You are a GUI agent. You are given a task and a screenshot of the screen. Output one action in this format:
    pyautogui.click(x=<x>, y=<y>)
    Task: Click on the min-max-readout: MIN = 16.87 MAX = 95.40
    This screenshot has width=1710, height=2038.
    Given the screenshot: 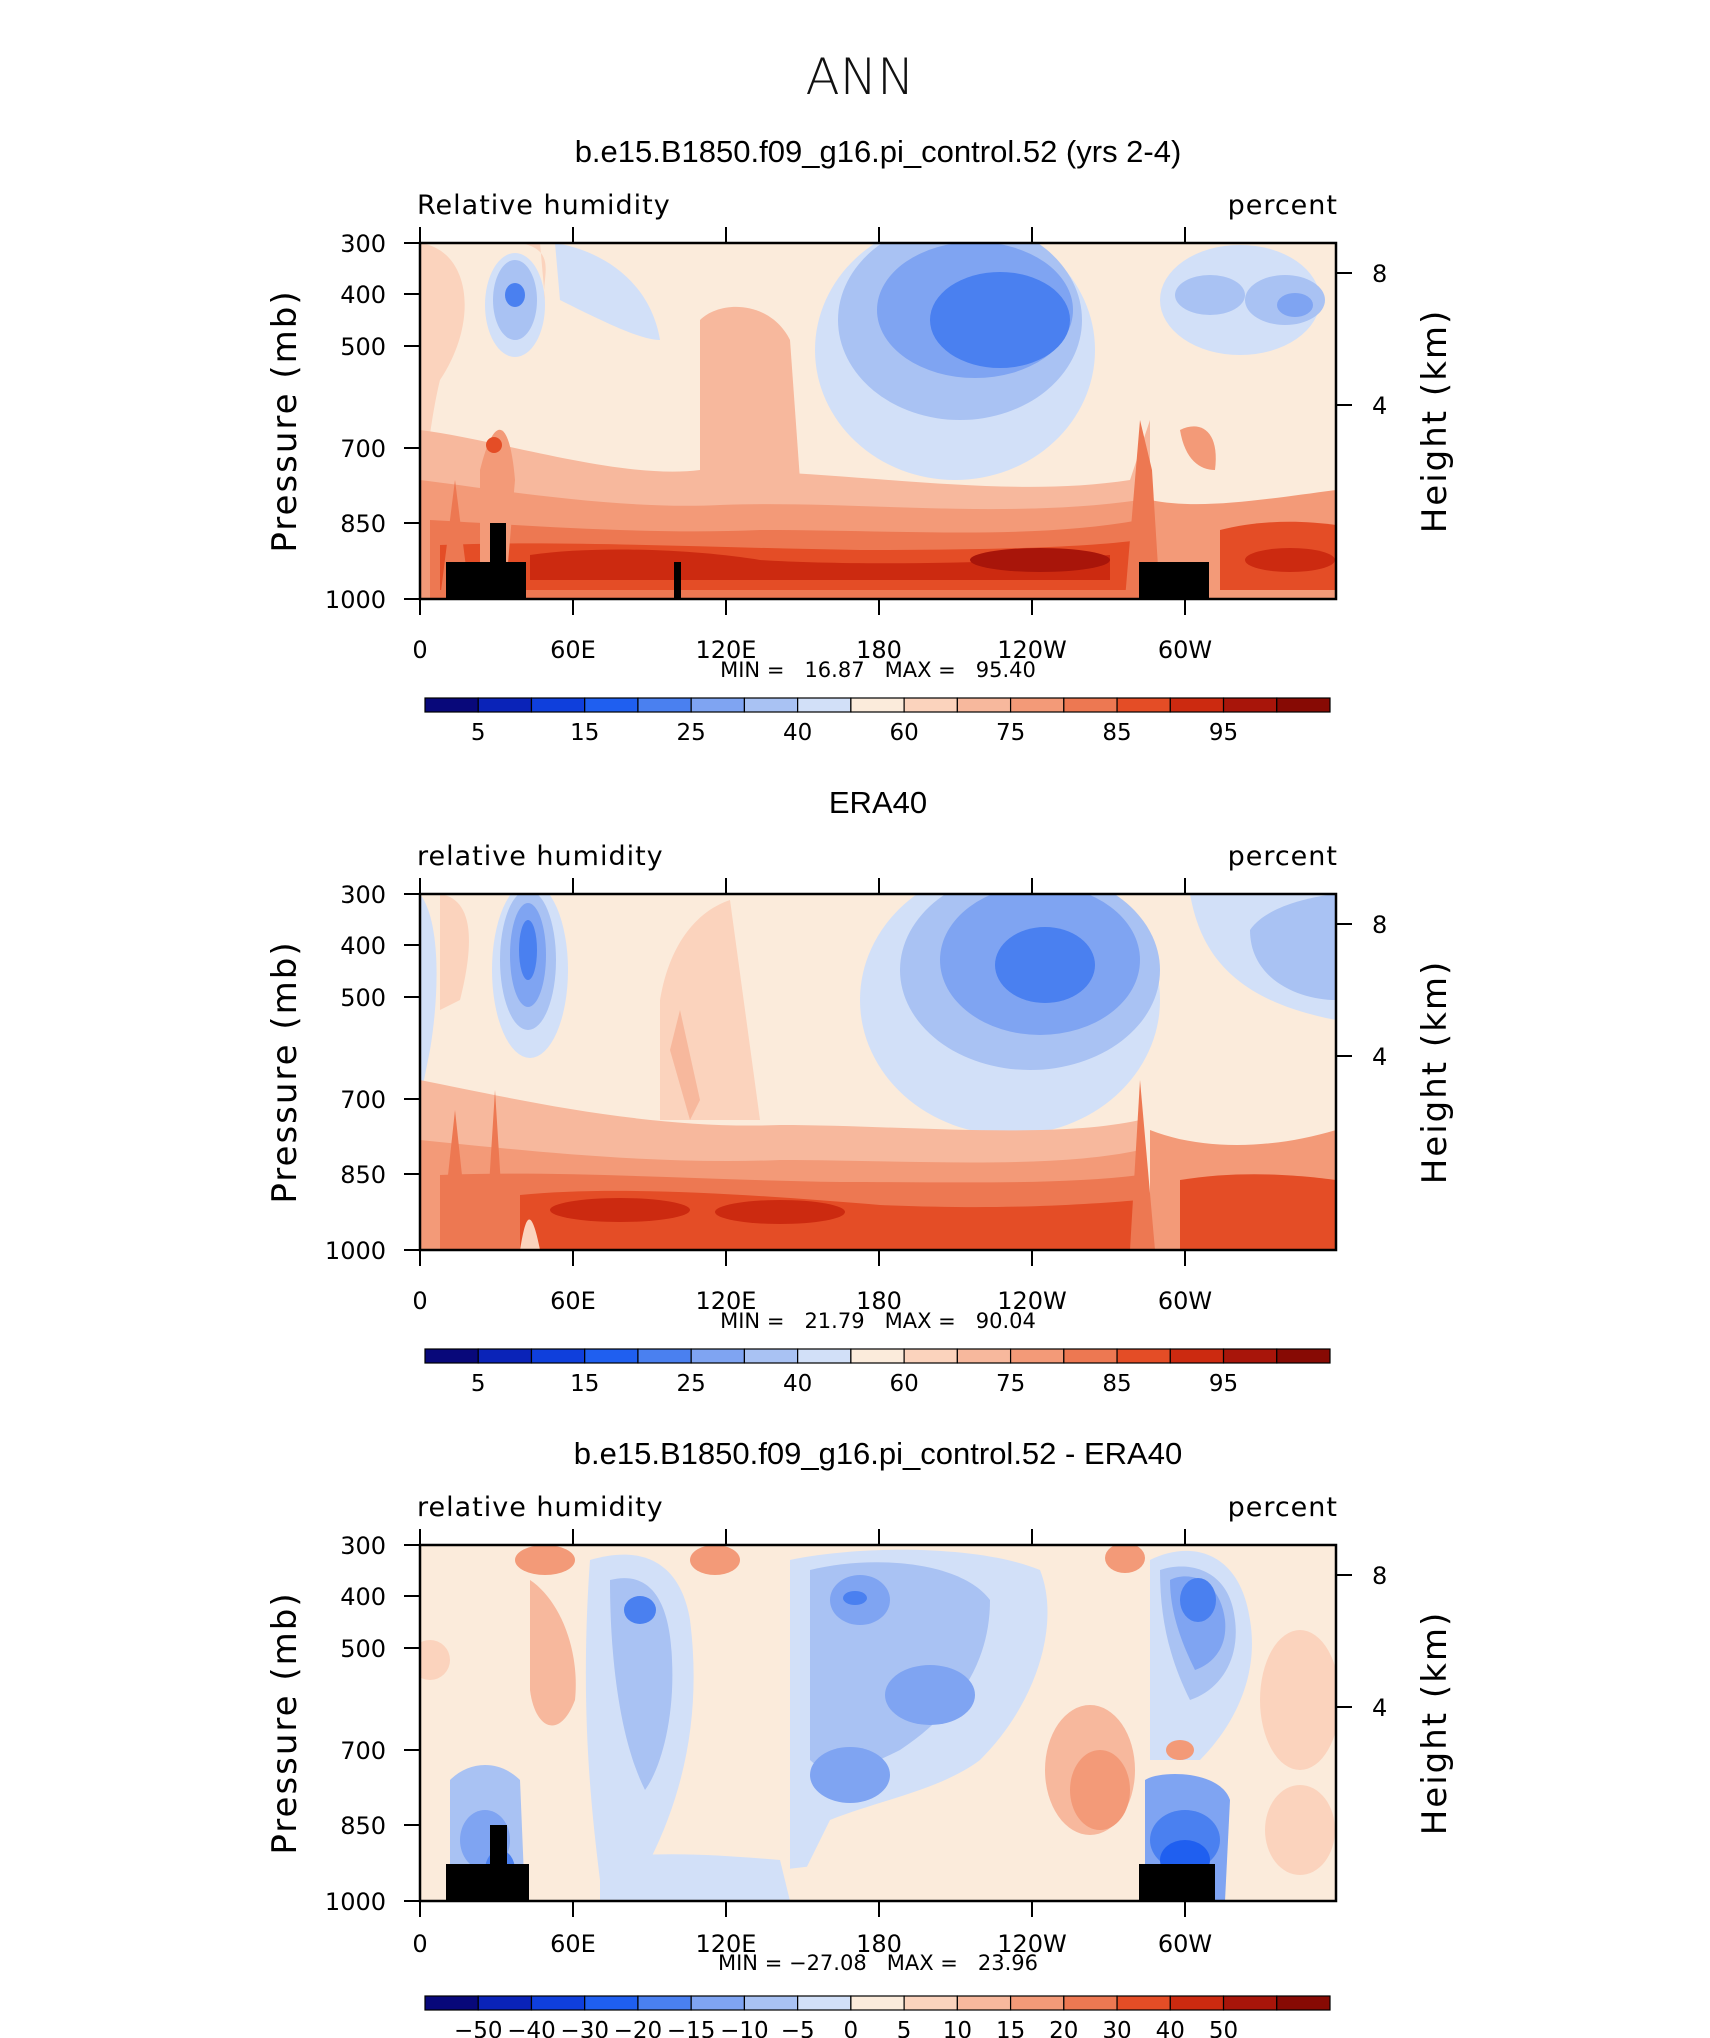 What is the action you would take?
    pyautogui.click(x=878, y=670)
    